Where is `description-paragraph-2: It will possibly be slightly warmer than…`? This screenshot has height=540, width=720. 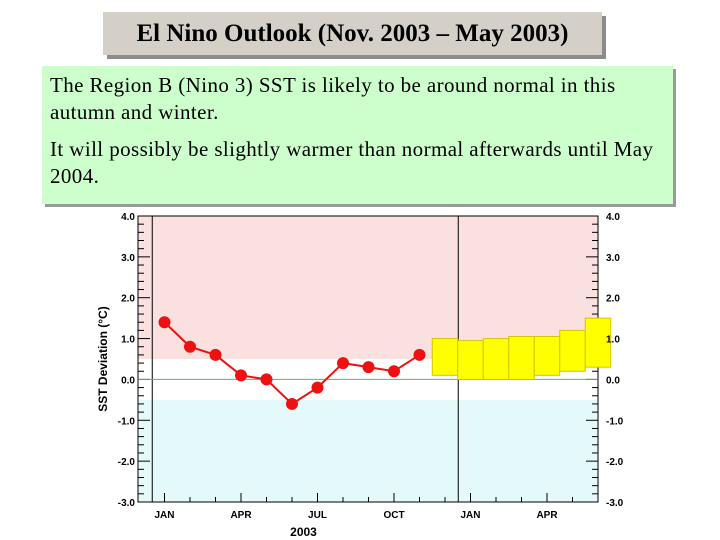 description-paragraph-2: It will possibly be slightly warmer than… is located at coordinates (352, 162).